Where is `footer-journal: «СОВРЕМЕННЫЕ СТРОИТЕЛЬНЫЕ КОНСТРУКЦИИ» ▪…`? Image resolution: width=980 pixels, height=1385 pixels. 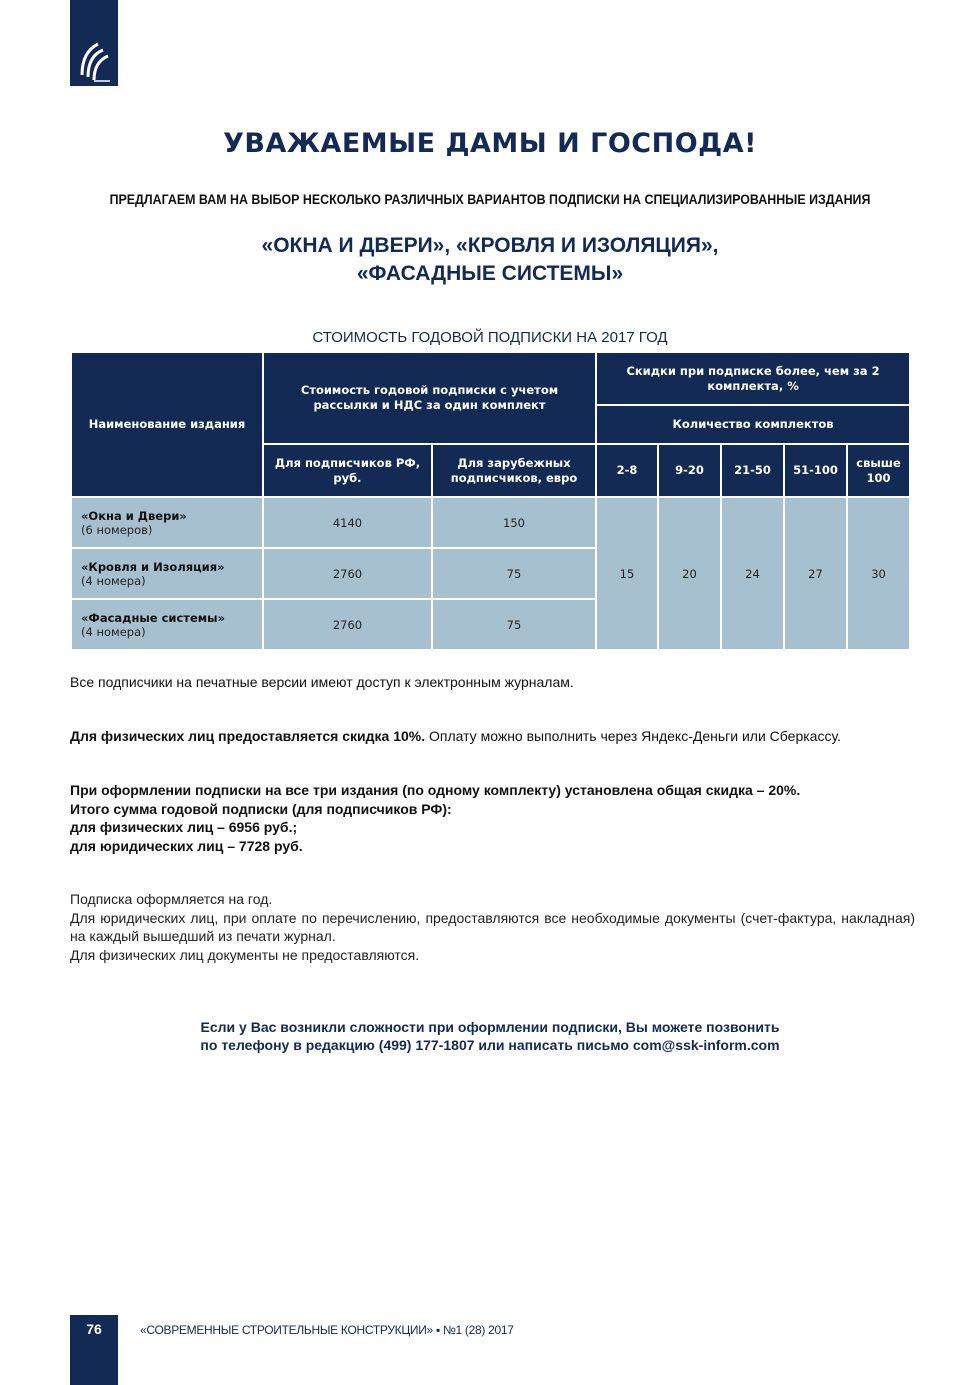
footer-journal: «СОВРЕМЕННЫЕ СТРОИТЕЛЬНЫЕ КОНСТРУКЦИИ» ▪… is located at coordinates (327, 1330).